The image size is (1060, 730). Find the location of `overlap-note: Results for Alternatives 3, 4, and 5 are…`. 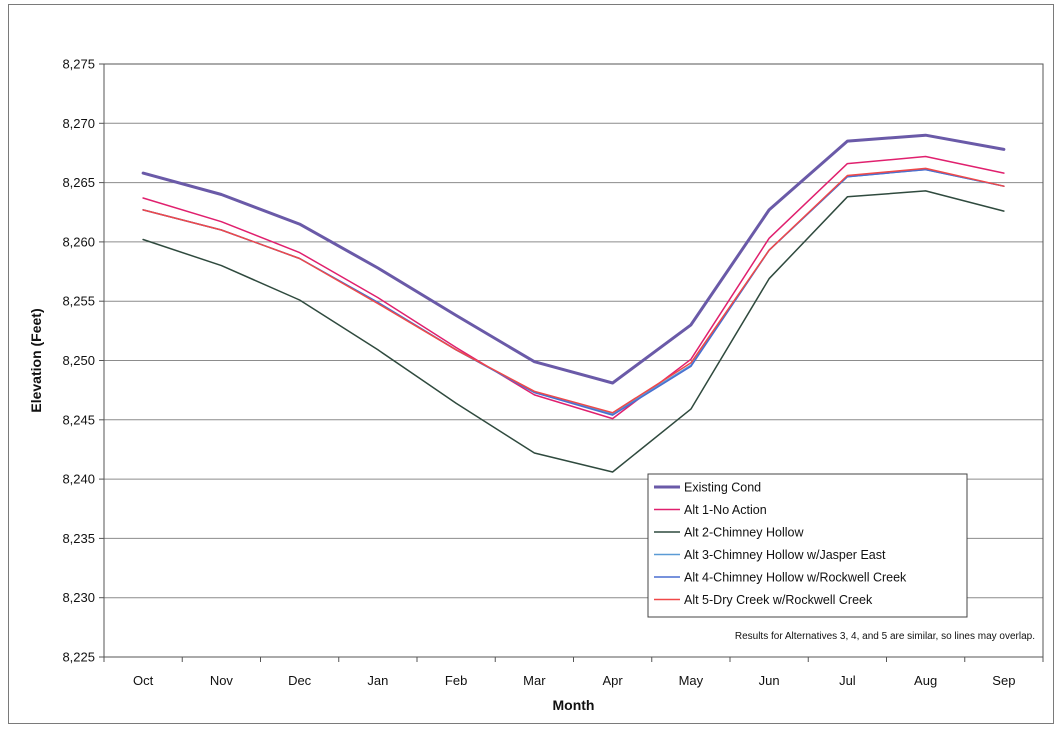

overlap-note: Results for Alternatives 3, 4, and 5 are… is located at coordinates (885, 636).